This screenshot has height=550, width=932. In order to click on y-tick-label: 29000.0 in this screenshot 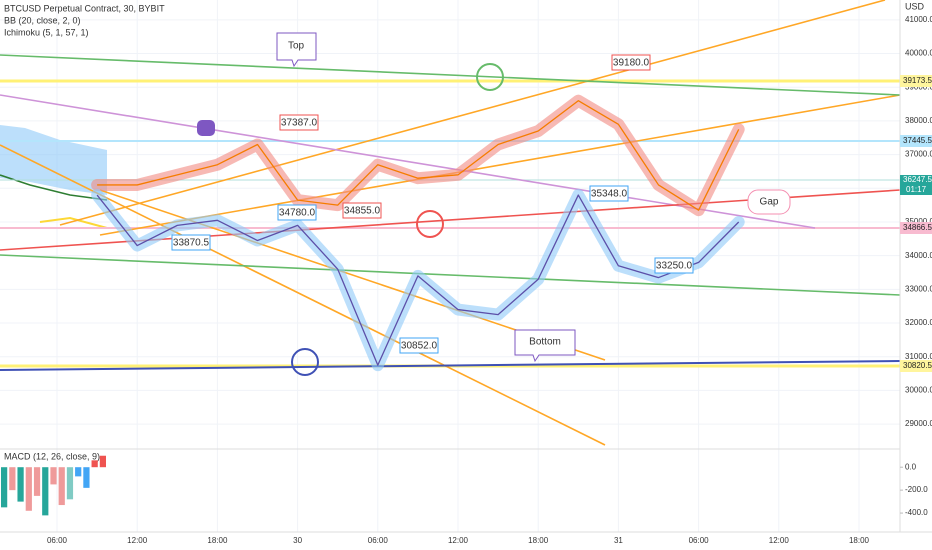, I will do `click(918, 423)`.